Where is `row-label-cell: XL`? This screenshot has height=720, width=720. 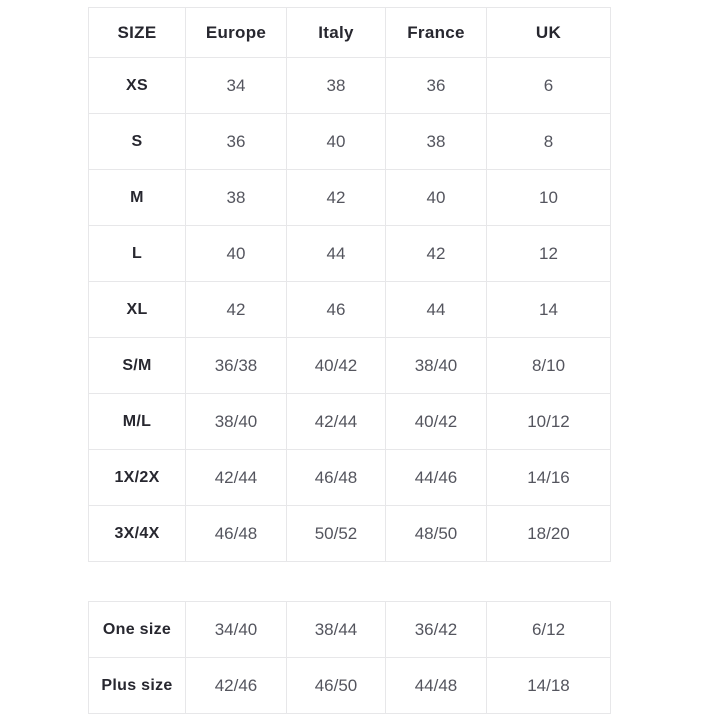
row-label-cell: XL is located at coordinates (137, 309).